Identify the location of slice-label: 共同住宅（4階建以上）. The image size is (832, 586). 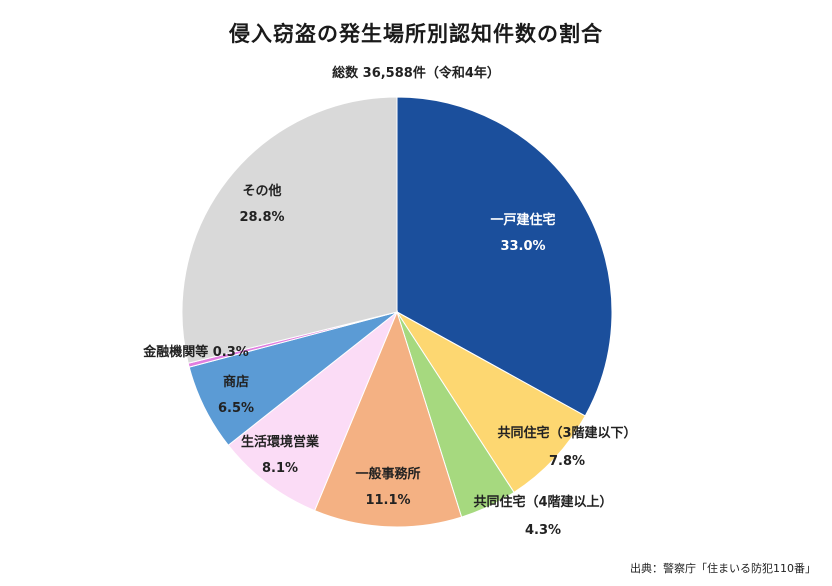
(542, 502).